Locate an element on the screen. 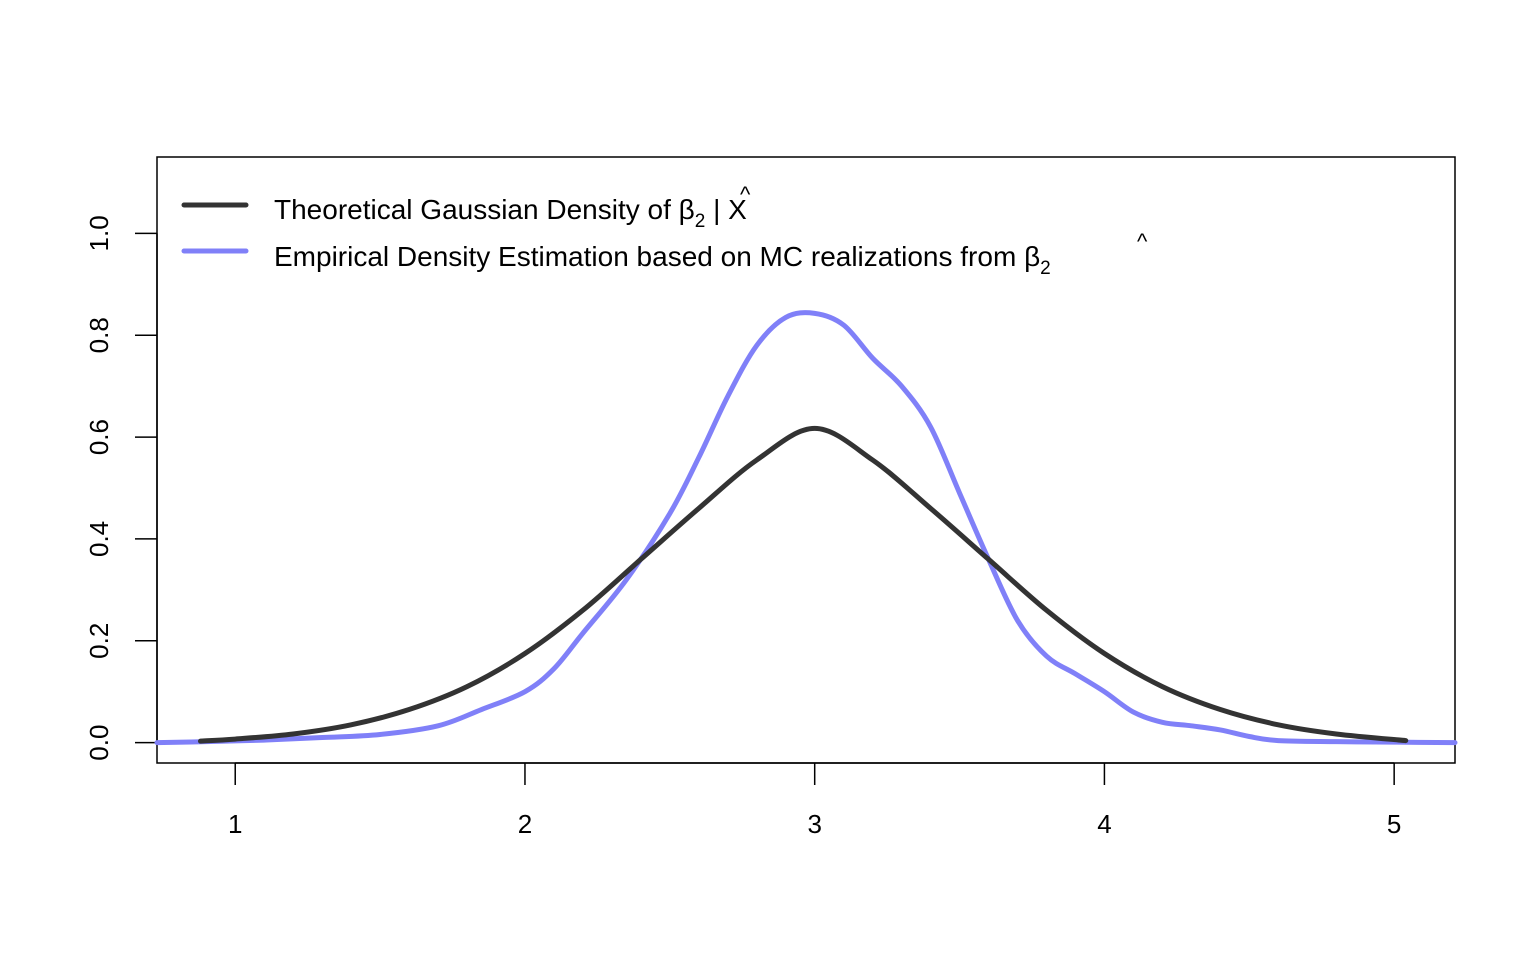 The height and width of the screenshot is (960, 1536). y-tick-label: 0.4 is located at coordinates (99, 539).